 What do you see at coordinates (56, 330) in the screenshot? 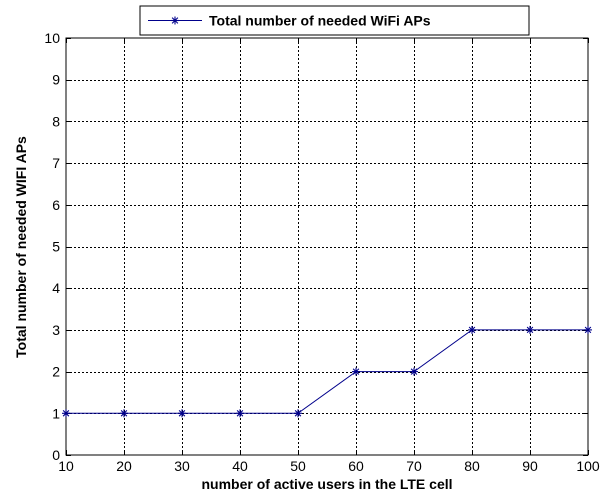
I see `y-tick-label: 3` at bounding box center [56, 330].